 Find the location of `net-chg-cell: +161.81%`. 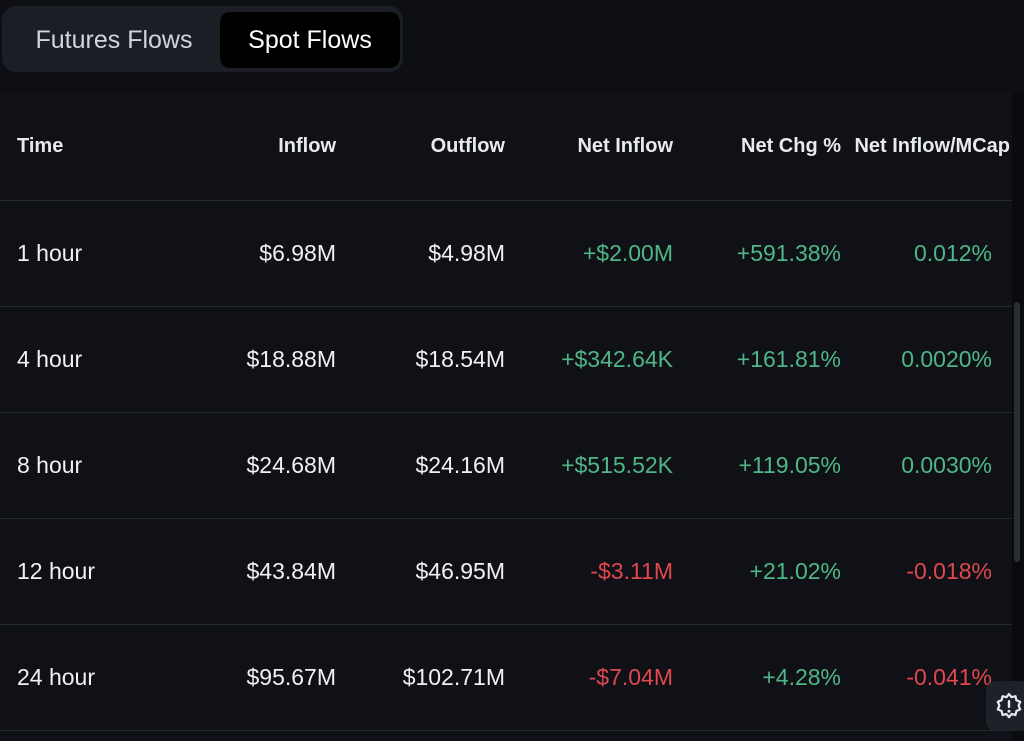

net-chg-cell: +161.81% is located at coordinates (788, 359).